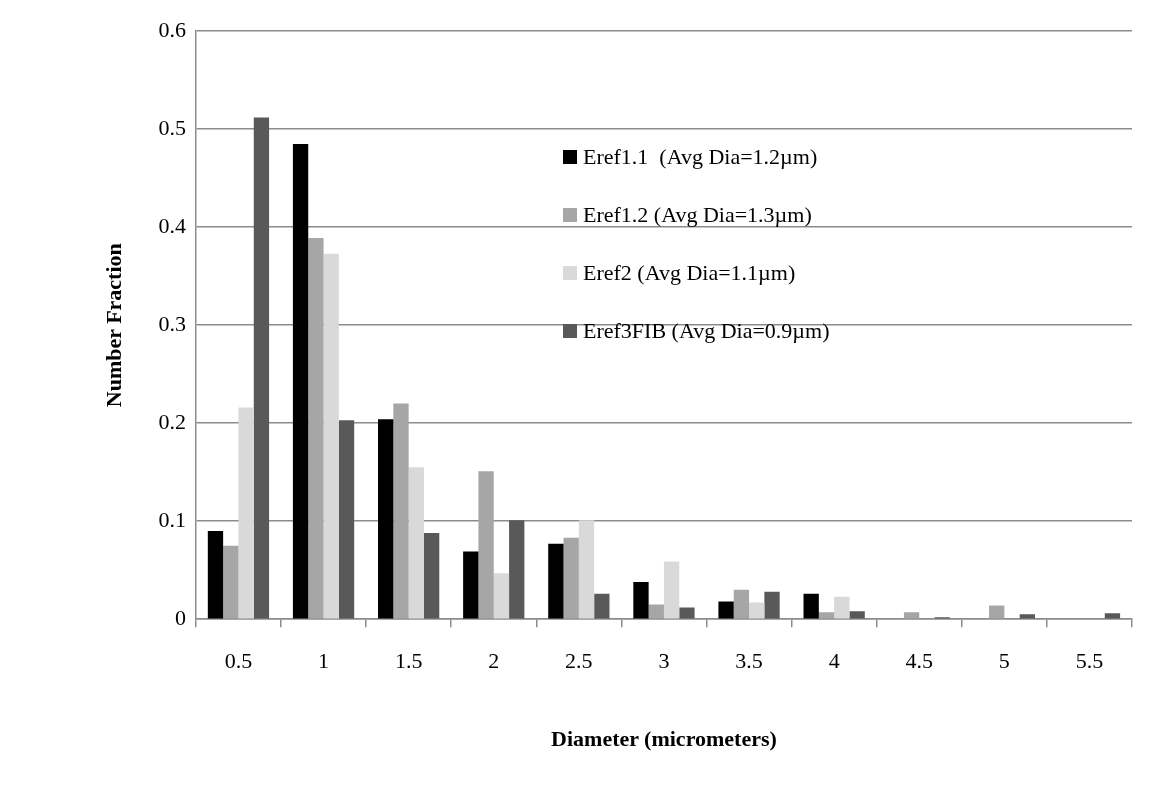 The height and width of the screenshot is (785, 1152). I want to click on x-tick-label: 0.5, so click(238, 661).